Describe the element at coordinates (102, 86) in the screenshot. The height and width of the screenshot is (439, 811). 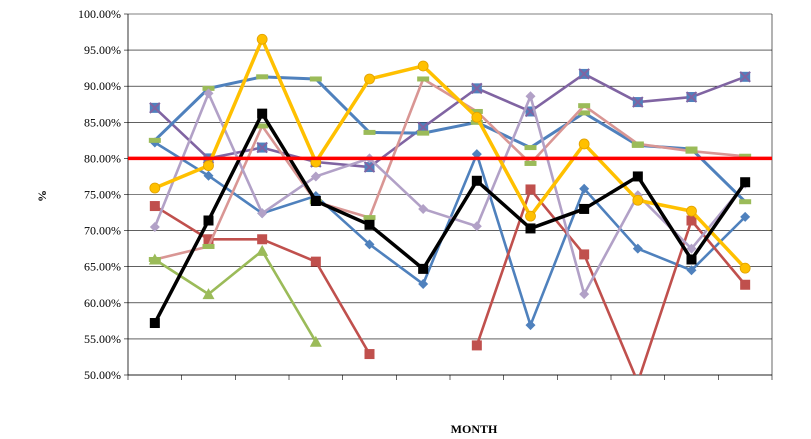
I see `y-tick-label: 90.00%` at that location.